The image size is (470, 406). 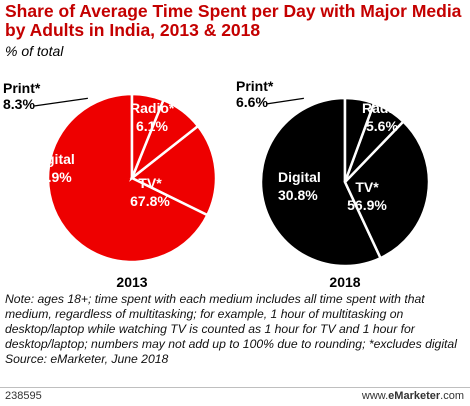 I want to click on year-label-2018: 2018, so click(x=344, y=282).